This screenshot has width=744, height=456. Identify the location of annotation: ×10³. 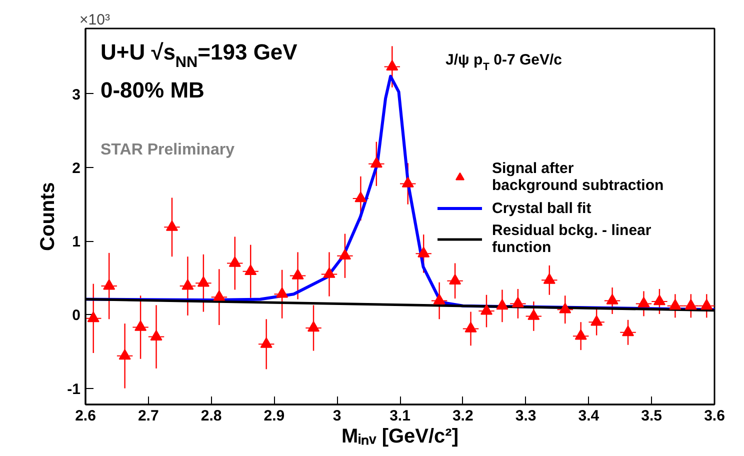
(95, 20).